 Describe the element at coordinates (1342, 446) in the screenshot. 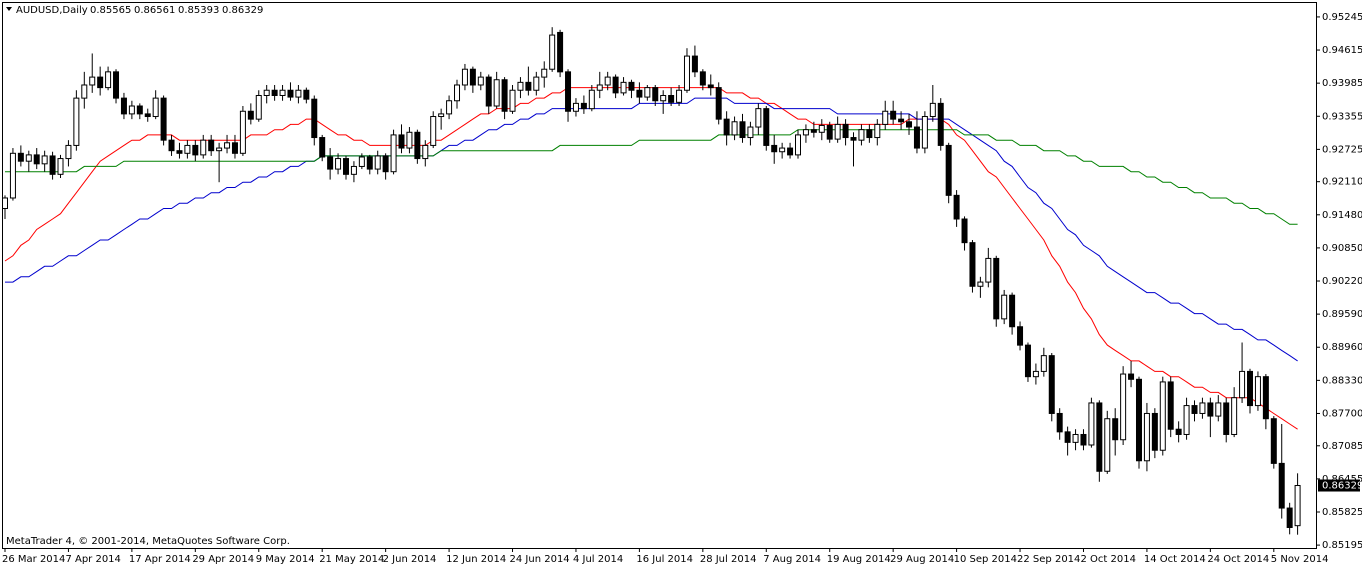

I see `y-tick-label: 0.87085` at that location.